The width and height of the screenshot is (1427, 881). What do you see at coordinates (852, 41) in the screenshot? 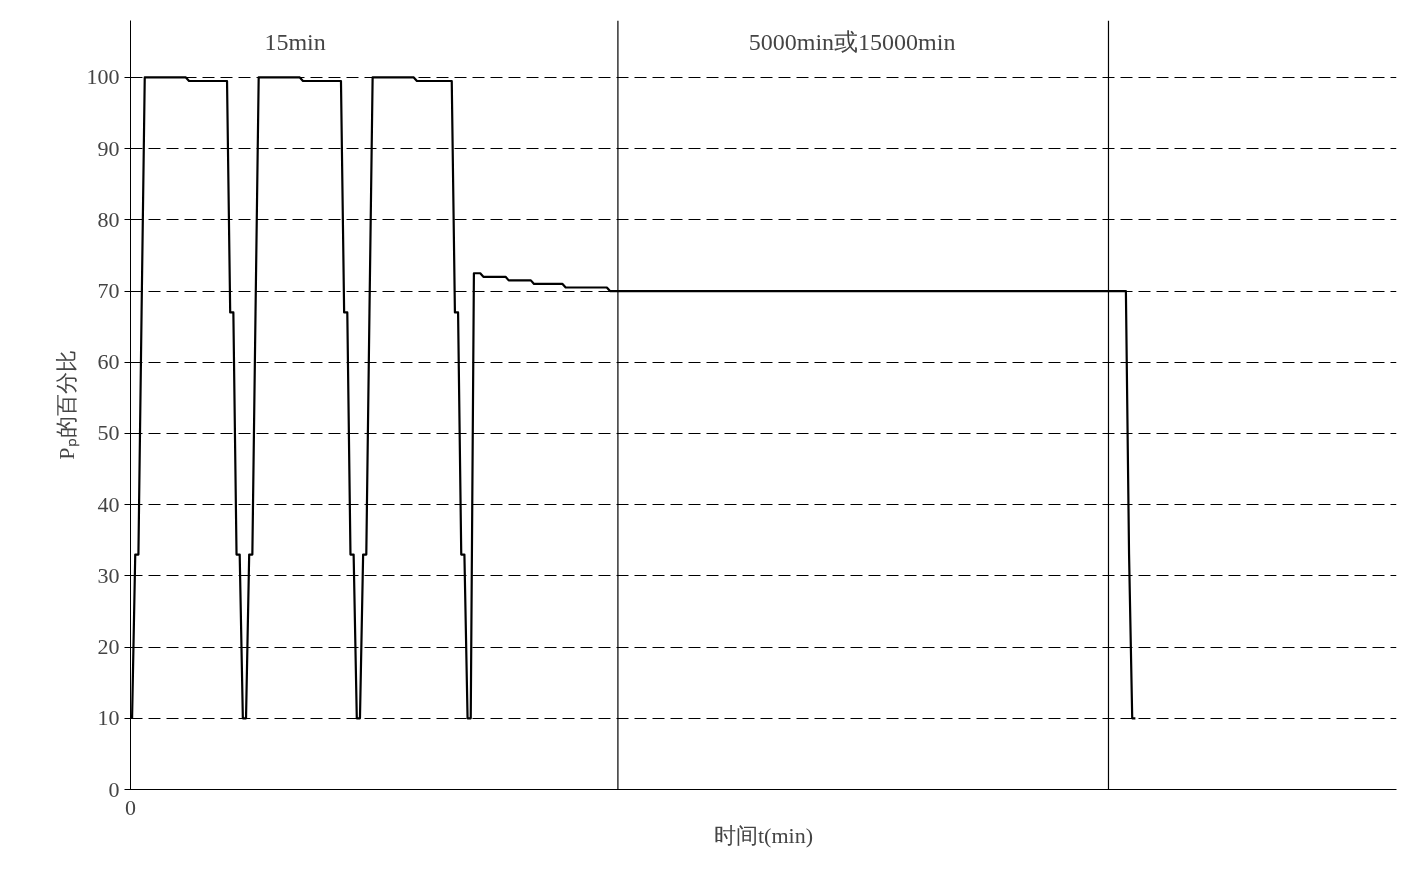
I see `annotation: 5000min或15000min` at bounding box center [852, 41].